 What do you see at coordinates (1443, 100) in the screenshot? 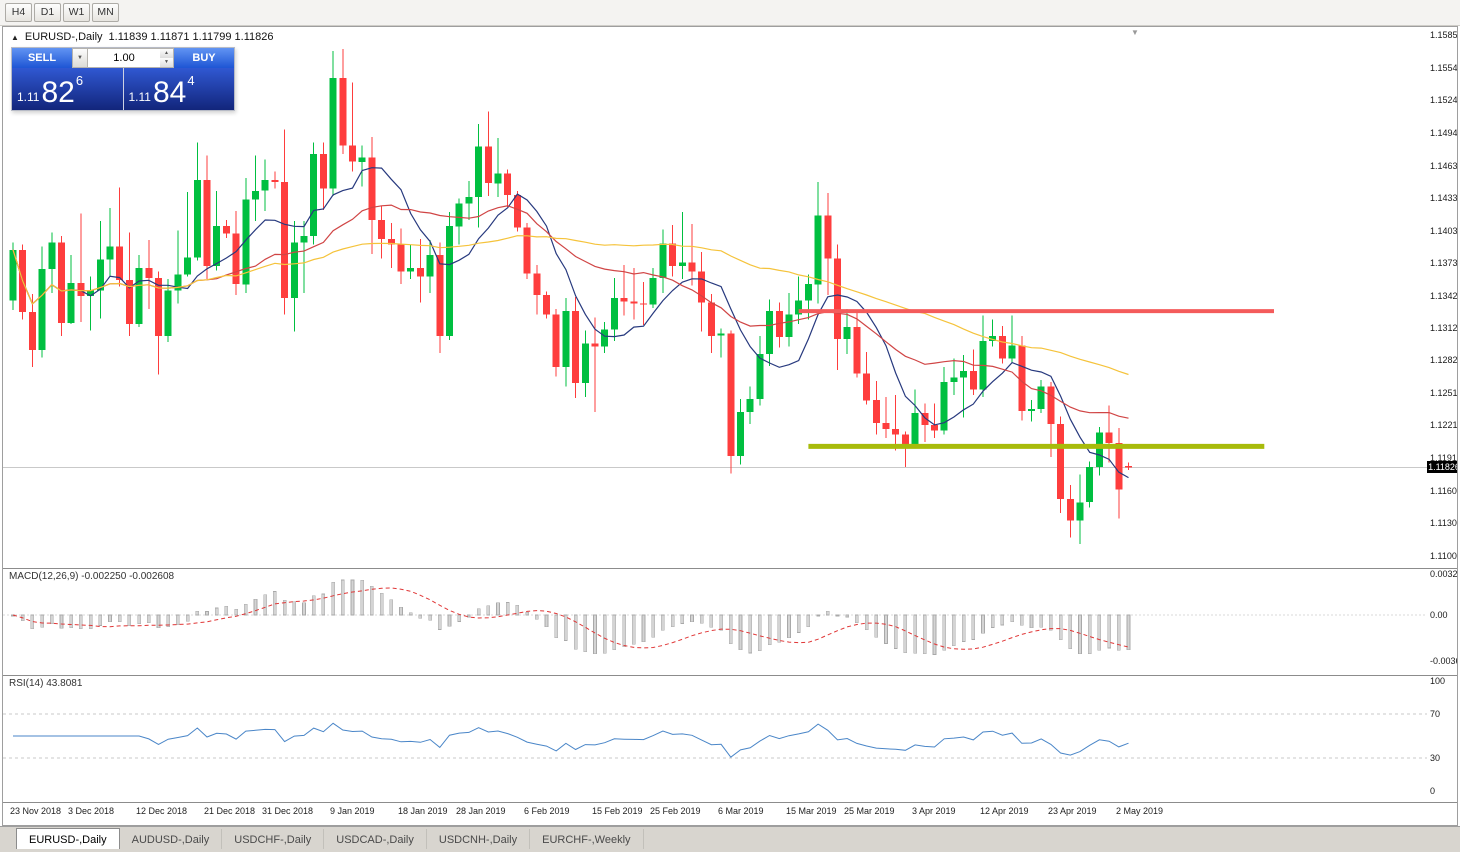
I see `price-tick: 1.15245` at bounding box center [1443, 100].